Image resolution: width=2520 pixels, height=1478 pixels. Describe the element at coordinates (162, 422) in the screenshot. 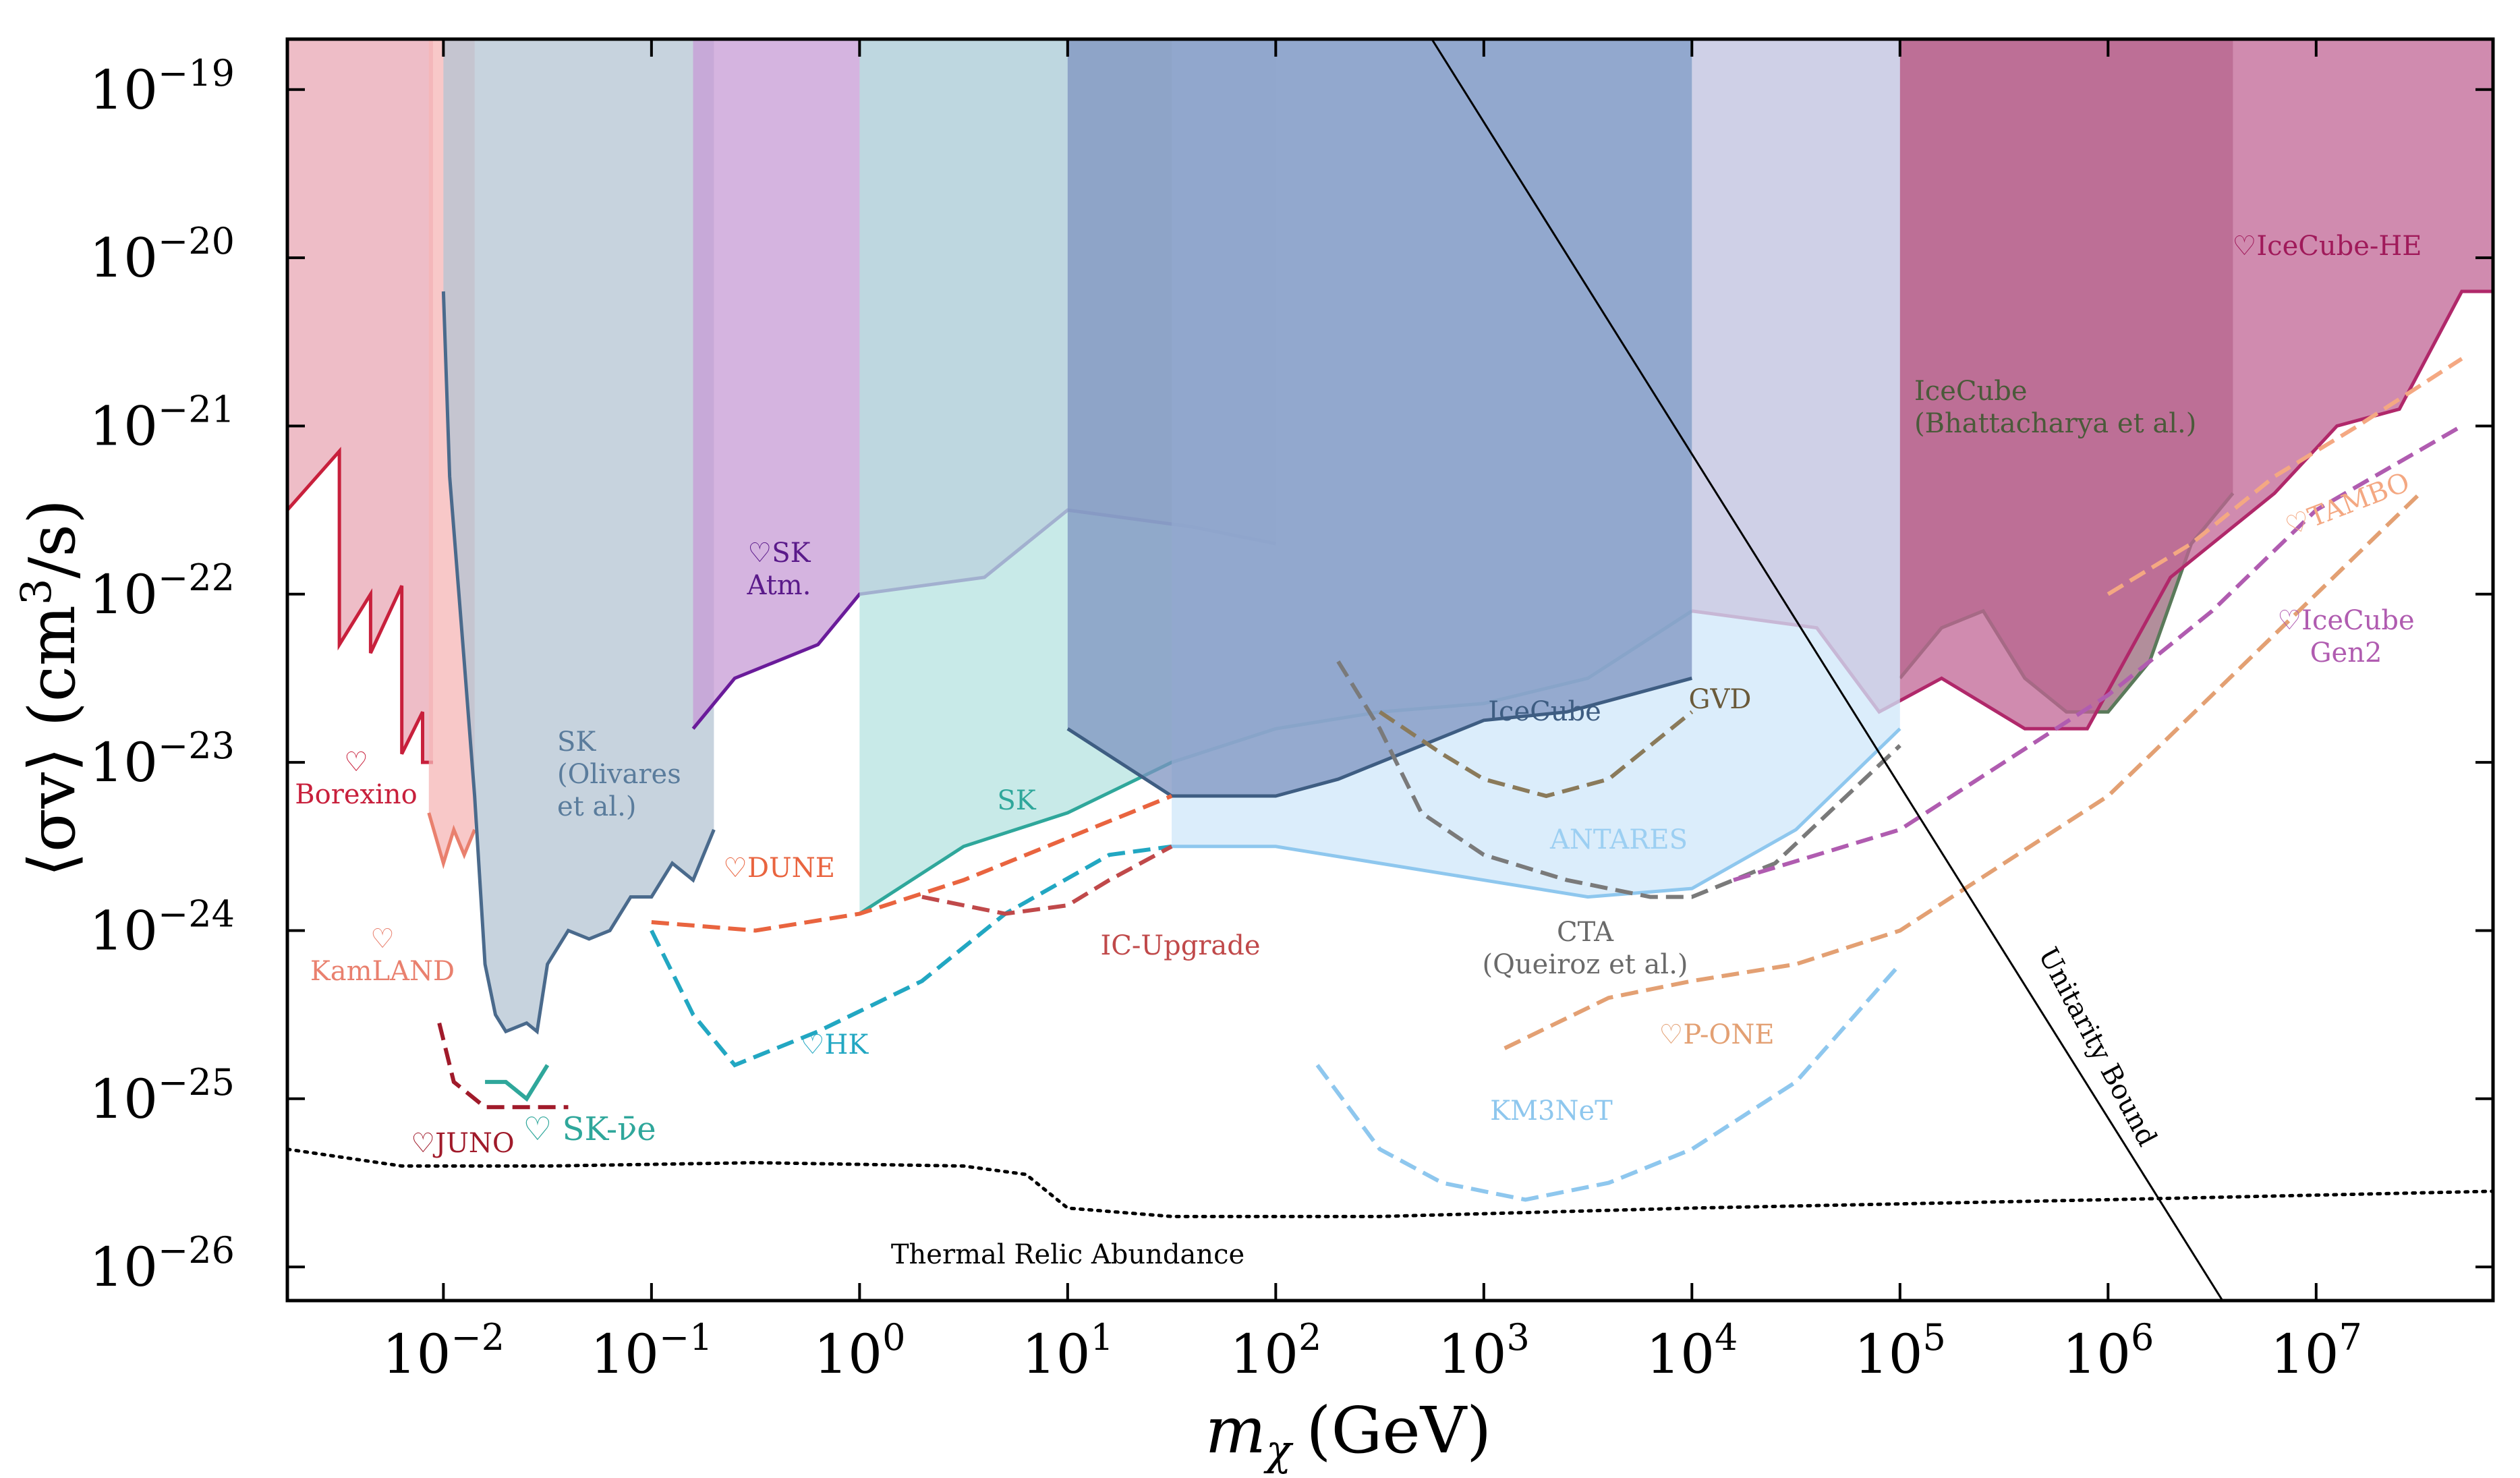

I see `y-tick-label: 10−21` at that location.